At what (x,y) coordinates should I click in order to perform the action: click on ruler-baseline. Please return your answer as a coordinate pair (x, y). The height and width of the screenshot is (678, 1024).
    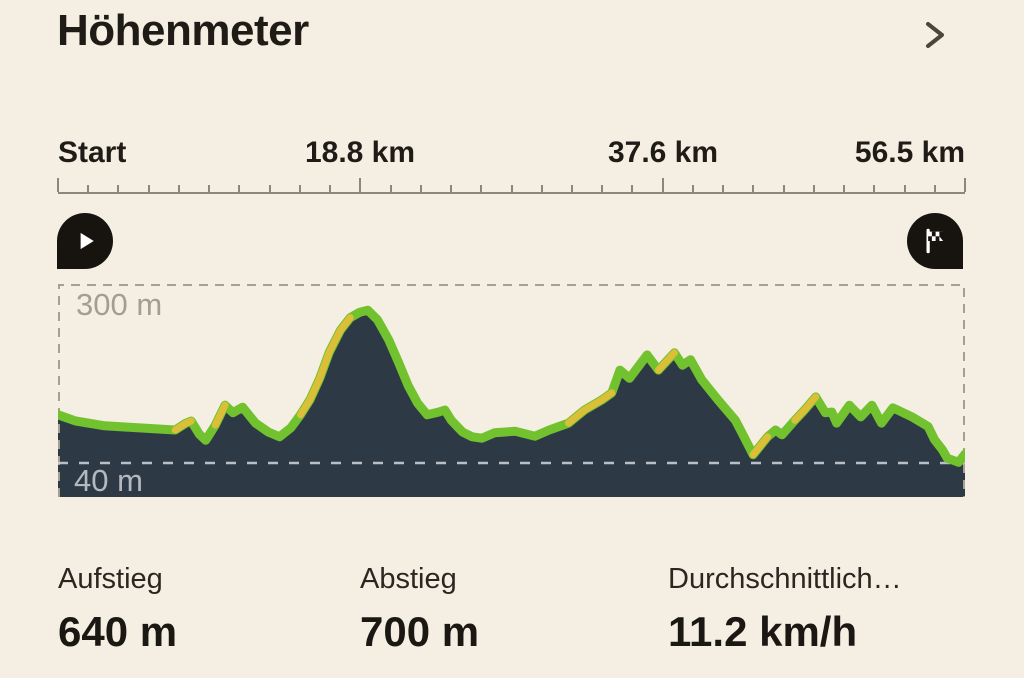
    Looking at the image, I should click on (511, 193).